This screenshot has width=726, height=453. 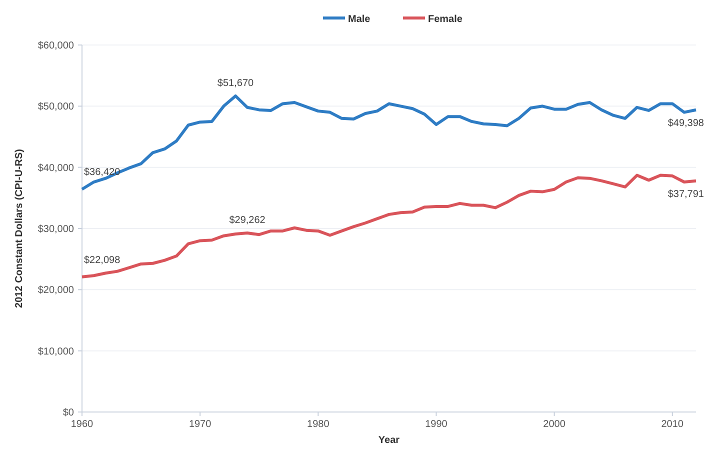 I want to click on annotation: $29,262, so click(x=247, y=220).